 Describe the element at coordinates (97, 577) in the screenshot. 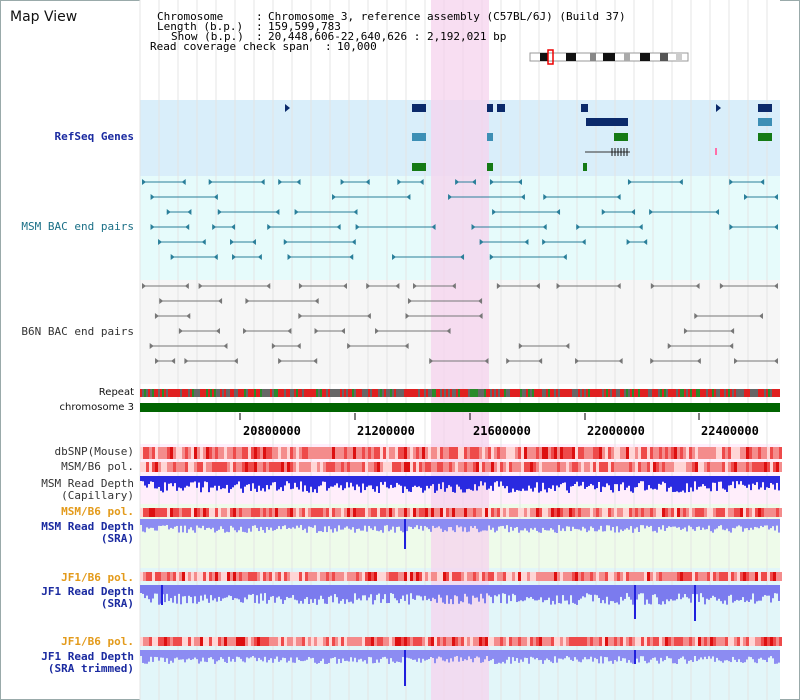

I see `track-label-jf1-b6-pol: JF1/B6 pol.` at that location.